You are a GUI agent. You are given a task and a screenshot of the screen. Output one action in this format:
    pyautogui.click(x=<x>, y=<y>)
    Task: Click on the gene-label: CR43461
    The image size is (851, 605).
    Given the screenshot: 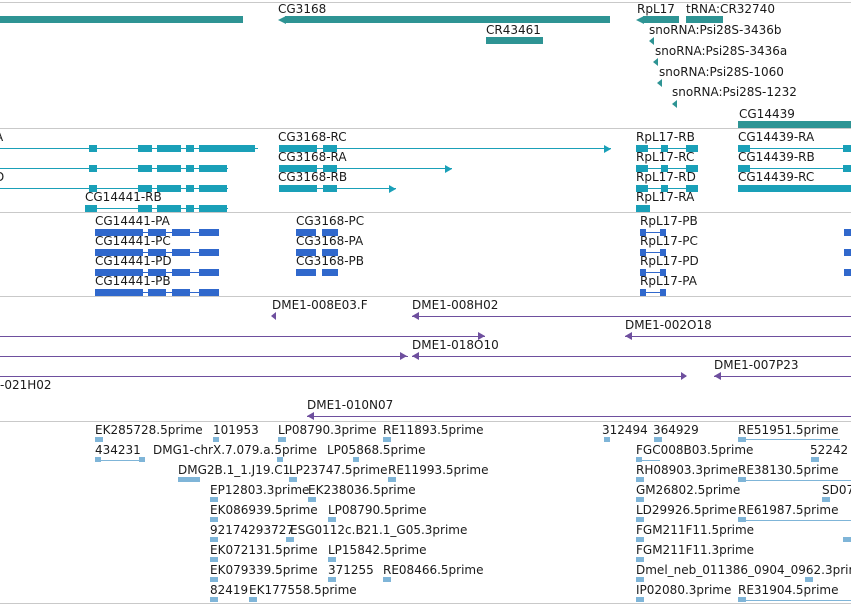 What is the action you would take?
    pyautogui.click(x=513, y=30)
    